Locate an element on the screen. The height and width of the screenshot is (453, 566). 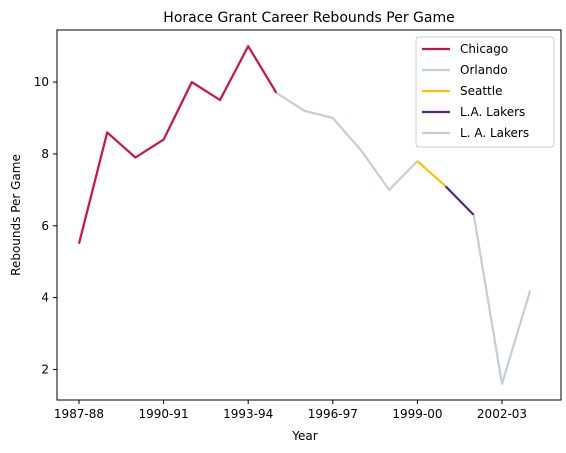
x-tick-label-5: 2002-03 is located at coordinates (502, 414).